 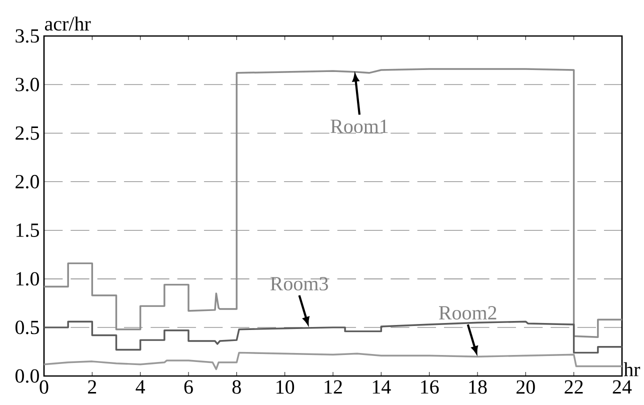 What do you see at coordinates (67, 23) in the screenshot?
I see `y-axis-title: acr/hr` at bounding box center [67, 23].